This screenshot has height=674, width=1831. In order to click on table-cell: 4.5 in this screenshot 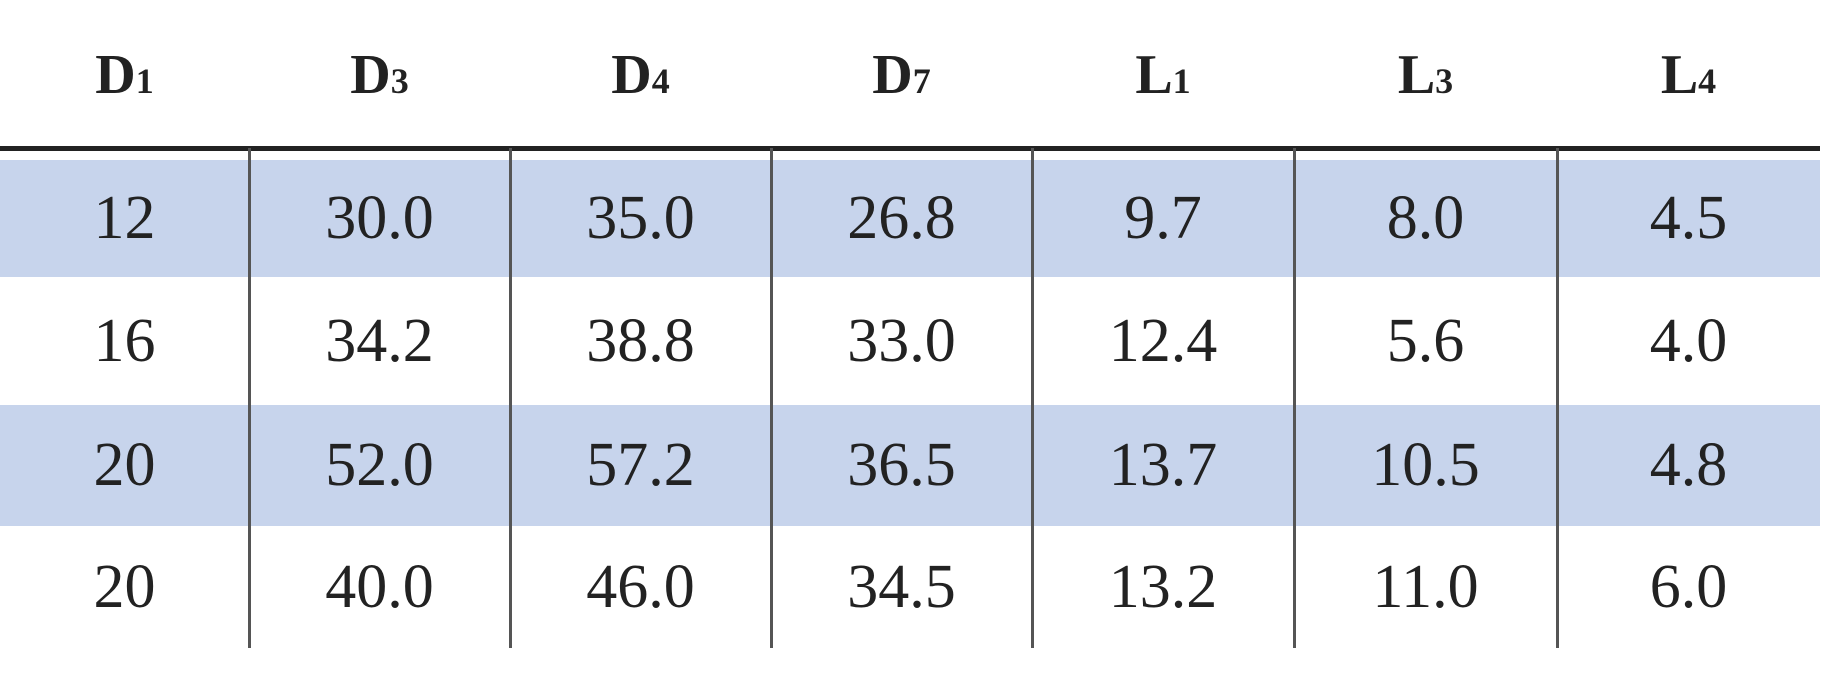, I will do `click(1688, 218)`.